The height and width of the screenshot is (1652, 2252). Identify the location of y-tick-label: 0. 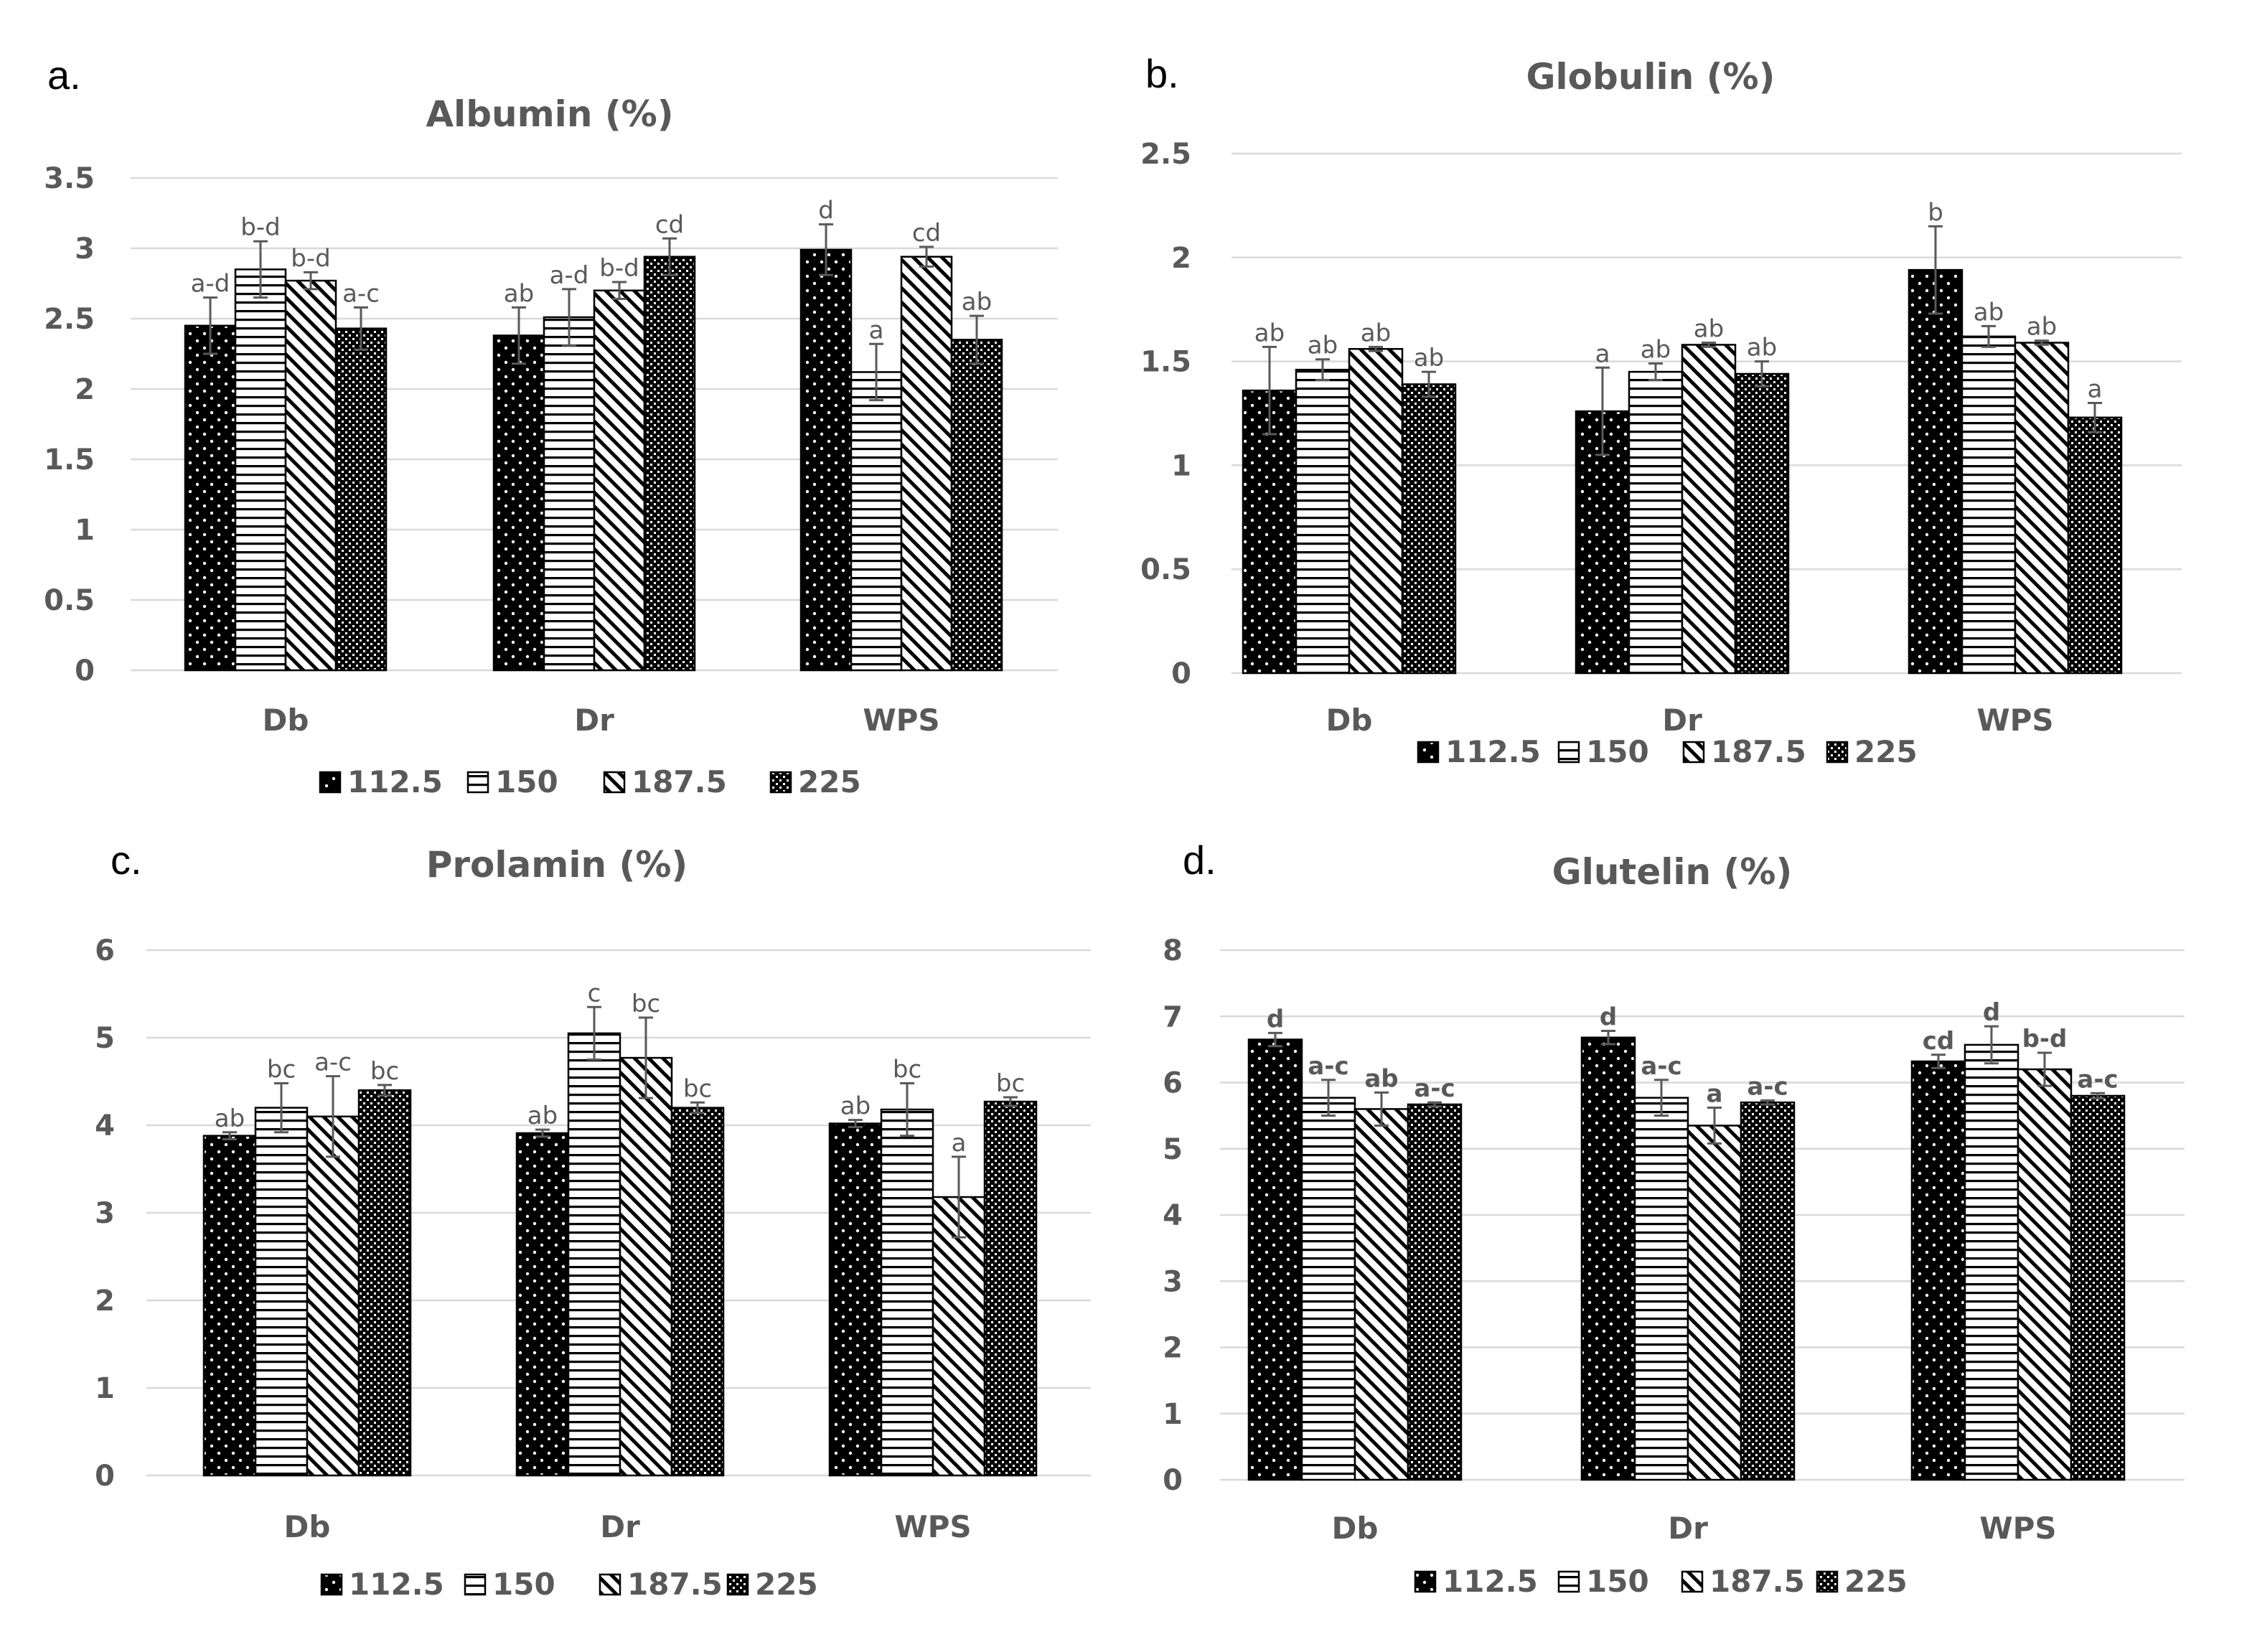
(85, 670).